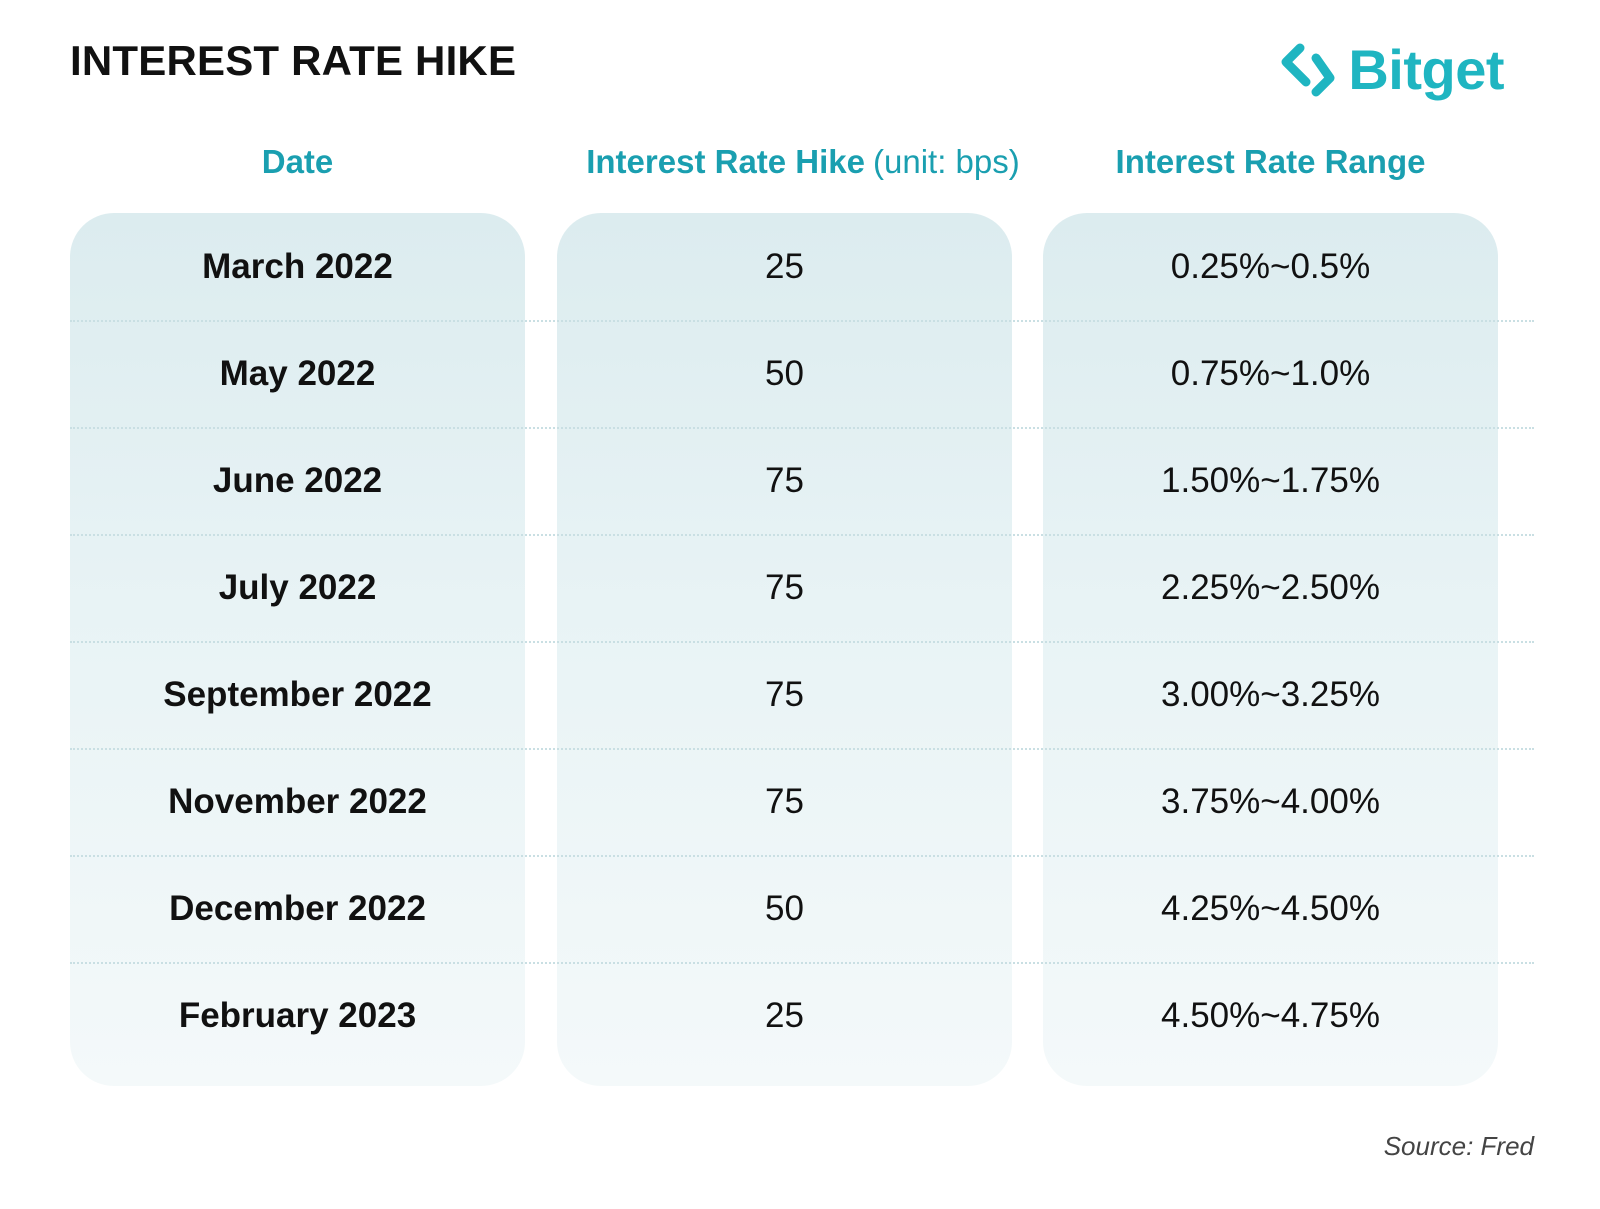 The width and height of the screenshot is (1600, 1209). I want to click on date-cell: December 2022, so click(297, 908).